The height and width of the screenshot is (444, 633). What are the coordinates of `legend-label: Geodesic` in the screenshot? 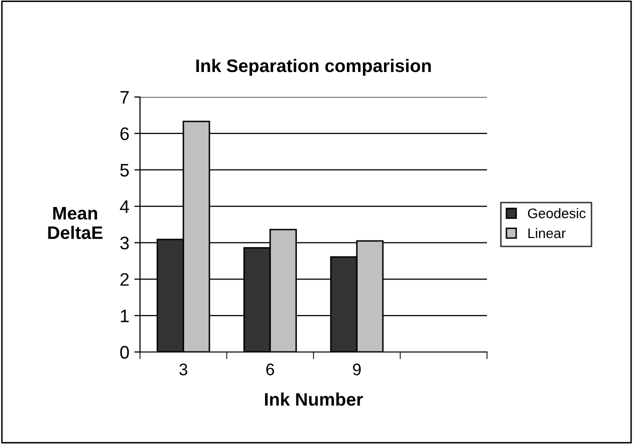 It's located at (557, 213).